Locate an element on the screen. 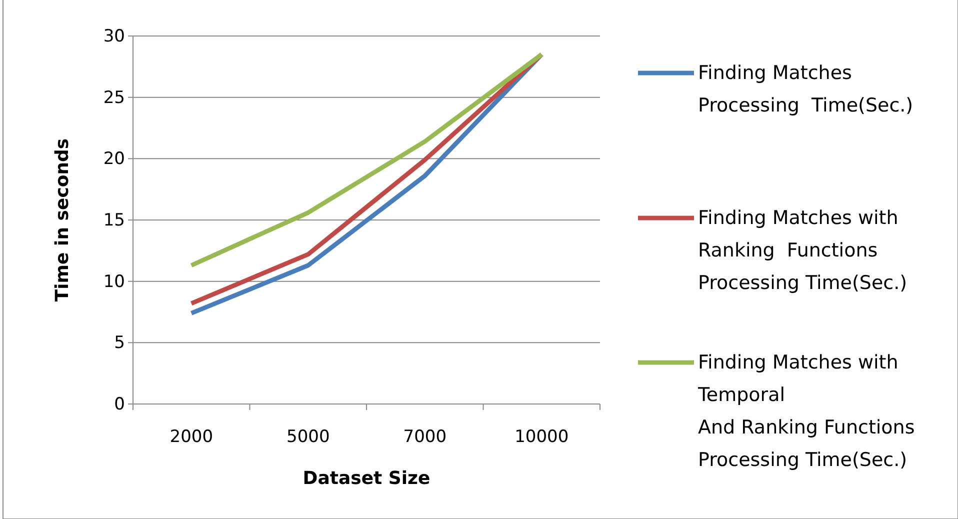 This screenshot has height=519, width=958. y-axis-title: Time in seconds is located at coordinates (62, 220).